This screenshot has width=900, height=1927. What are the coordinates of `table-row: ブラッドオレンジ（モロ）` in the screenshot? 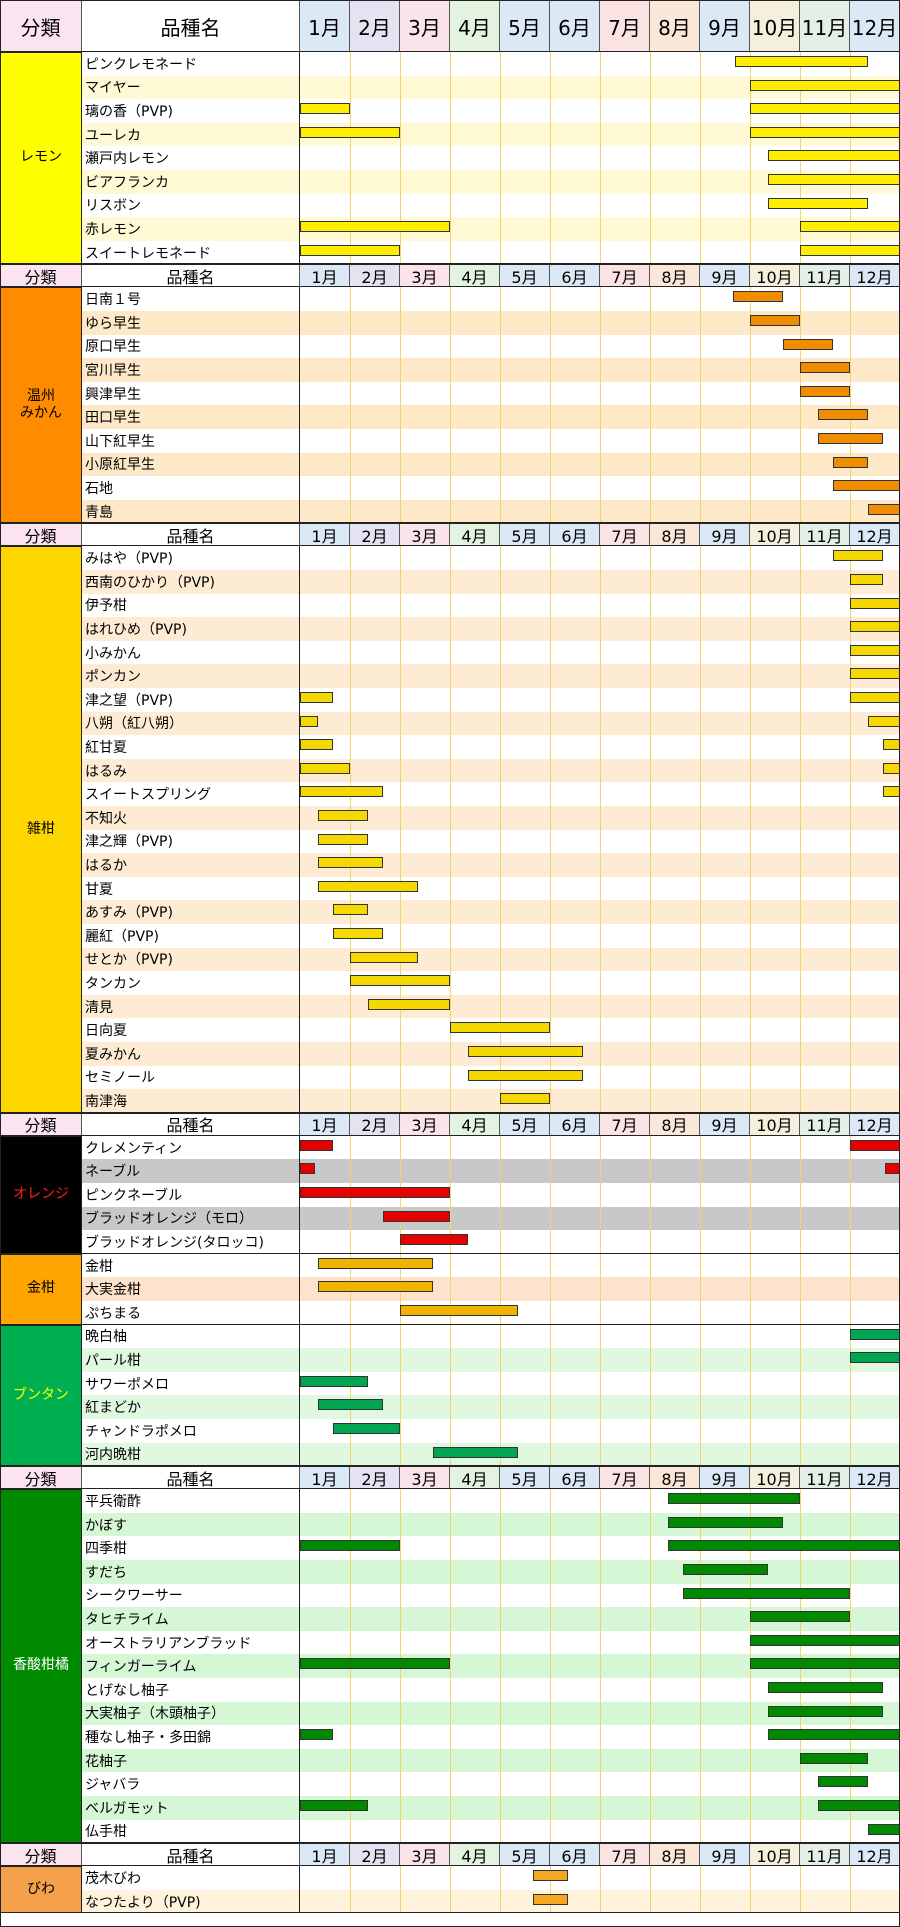 It's located at (450, 1218).